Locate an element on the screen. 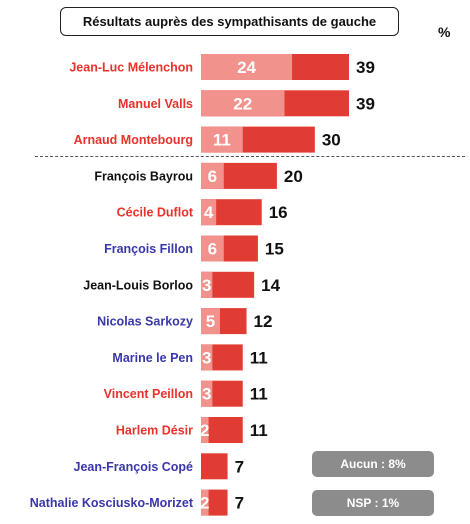 This screenshot has width=470, height=524. candidate-label: François Fillon is located at coordinates (148, 249).